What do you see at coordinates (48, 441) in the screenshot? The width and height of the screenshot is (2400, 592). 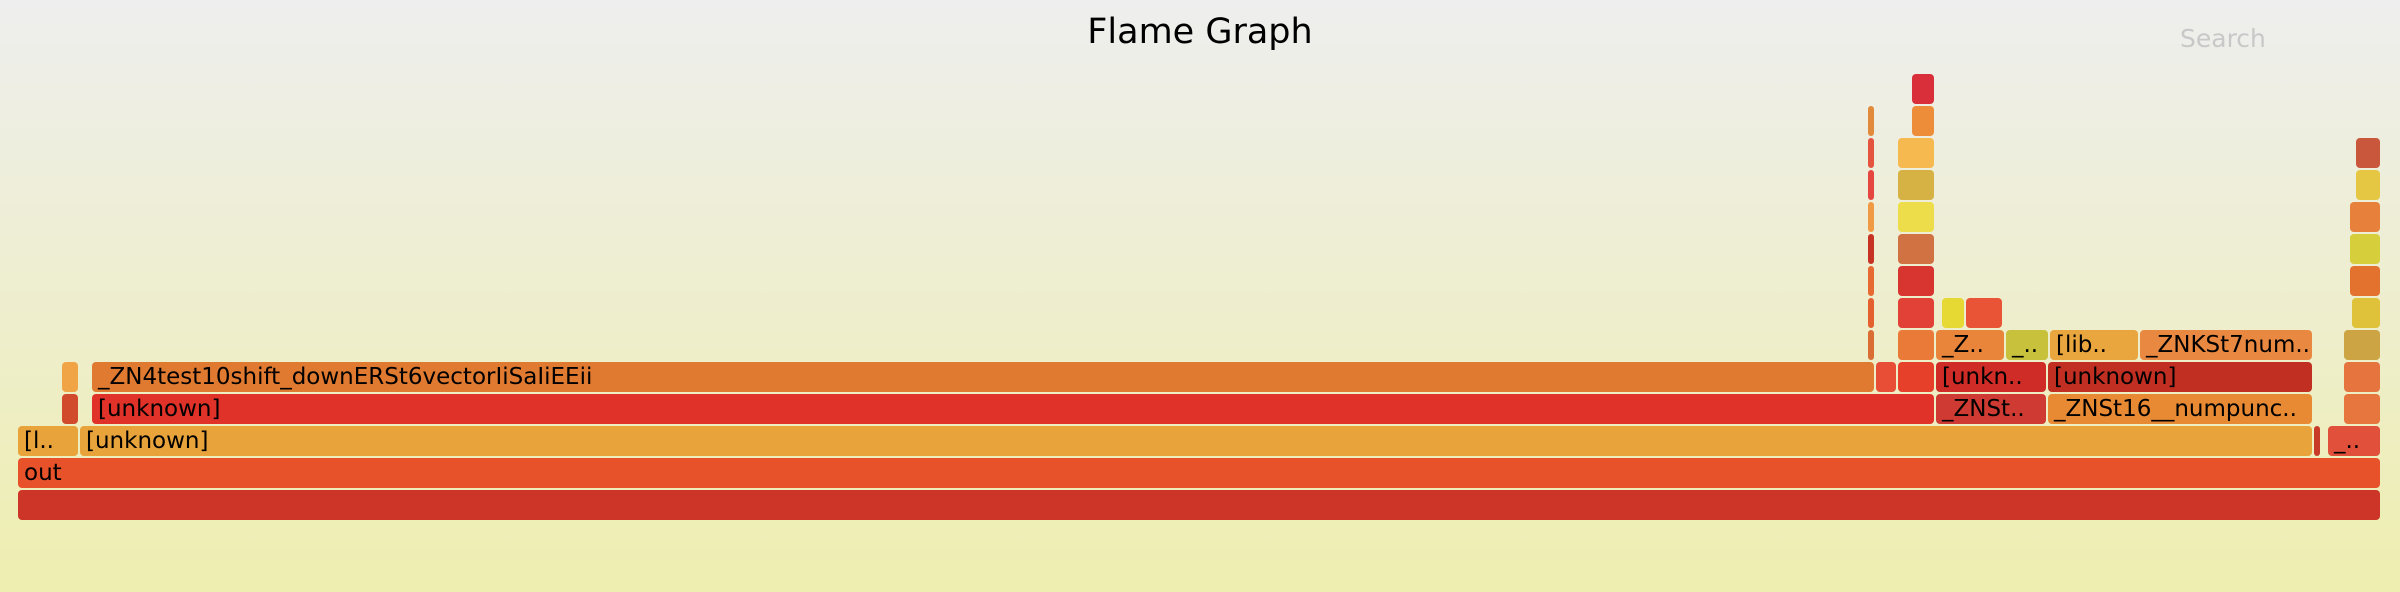 I see `flame-frame: [l..` at bounding box center [48, 441].